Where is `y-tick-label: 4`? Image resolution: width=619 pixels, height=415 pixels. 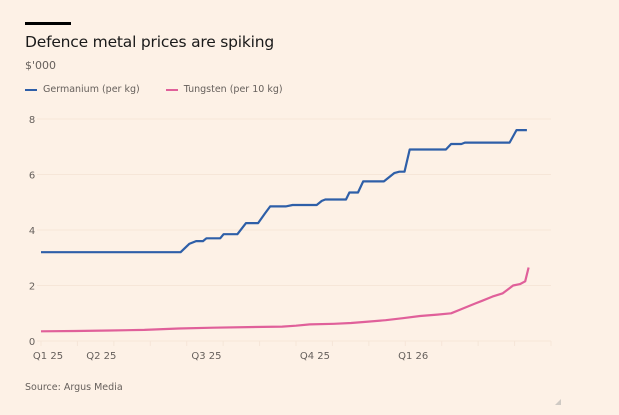
y-tick-label: 4 is located at coordinates (32, 231).